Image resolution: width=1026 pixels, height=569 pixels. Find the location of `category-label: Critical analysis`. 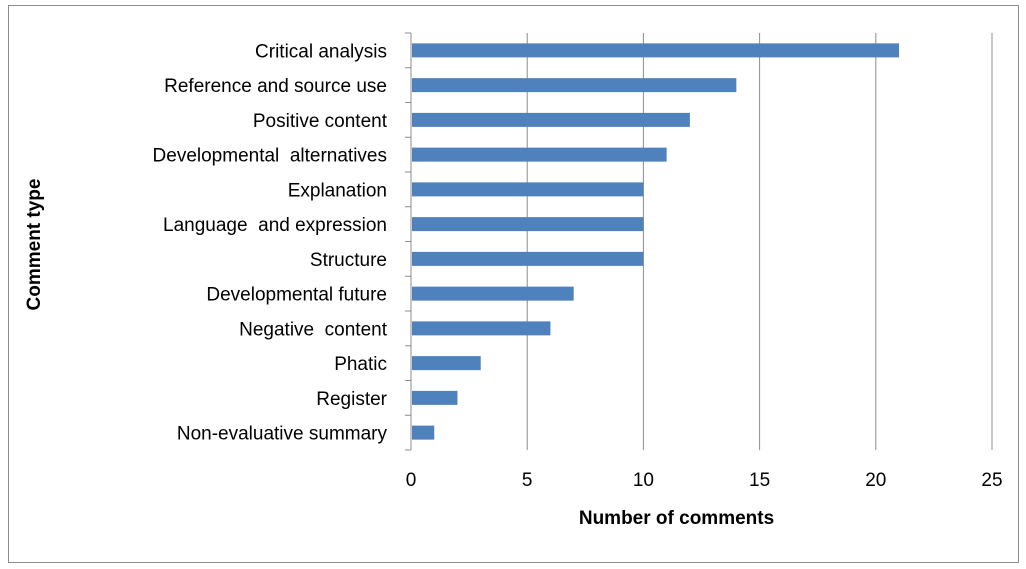

category-label: Critical analysis is located at coordinates (321, 51).